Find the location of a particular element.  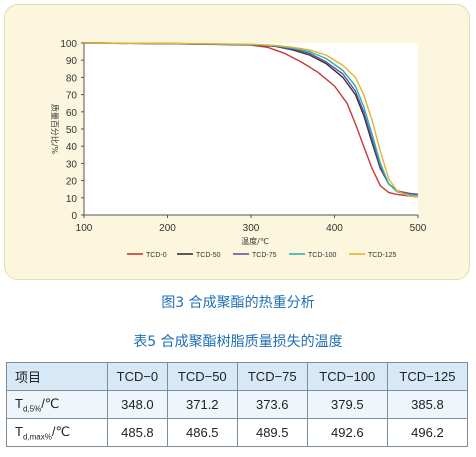

row-label-tdmax: Td,max%/℃ is located at coordinates (57, 432).